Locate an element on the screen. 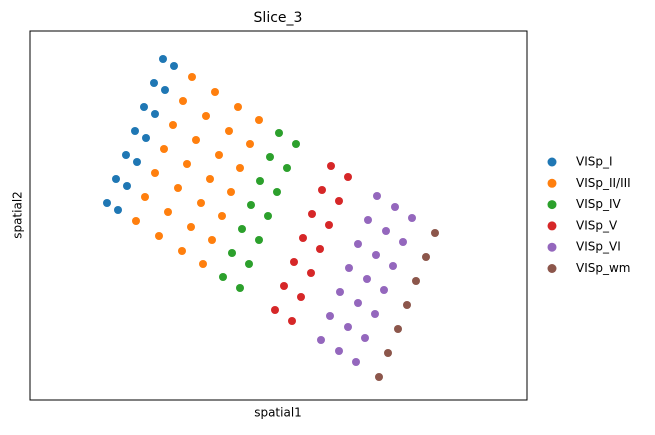 The width and height of the screenshot is (655, 435). legend-label: VISp_I is located at coordinates (594, 162).